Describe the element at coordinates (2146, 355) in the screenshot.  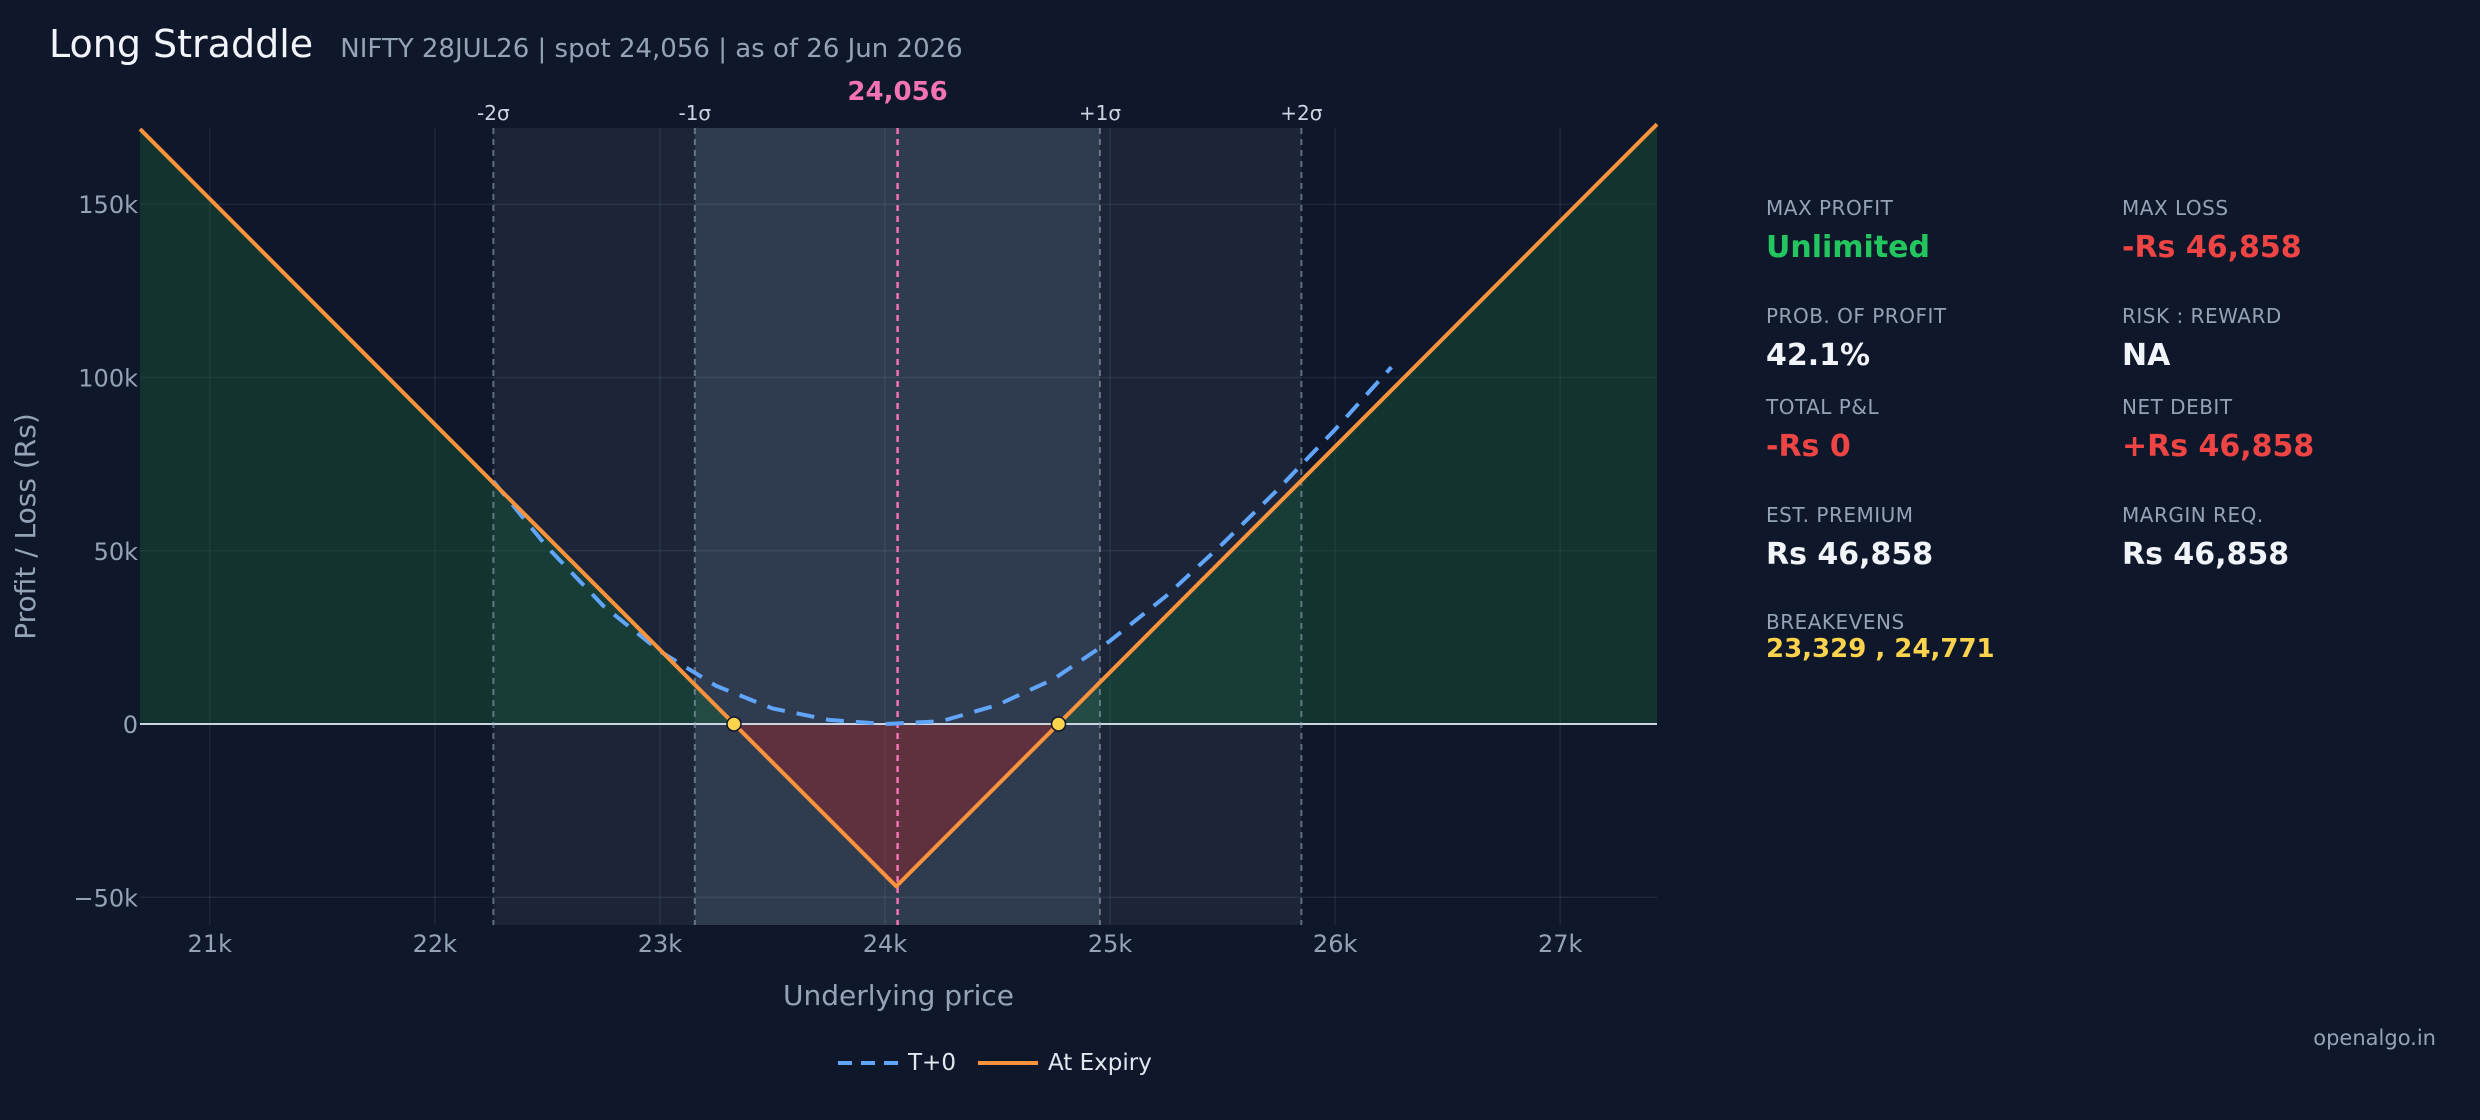
I see `stat-value: NA` at that location.